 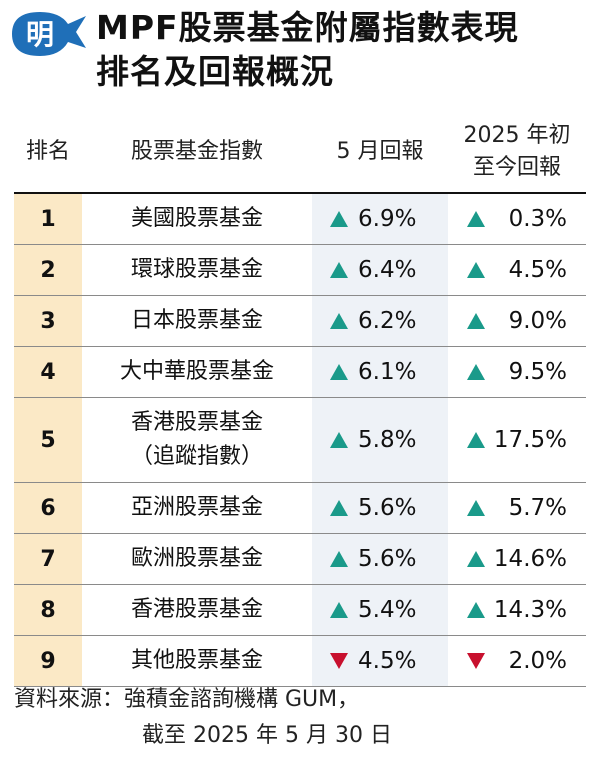 What do you see at coordinates (197, 270) in the screenshot?
I see `fund-name-cell: 環球股票基金` at bounding box center [197, 270].